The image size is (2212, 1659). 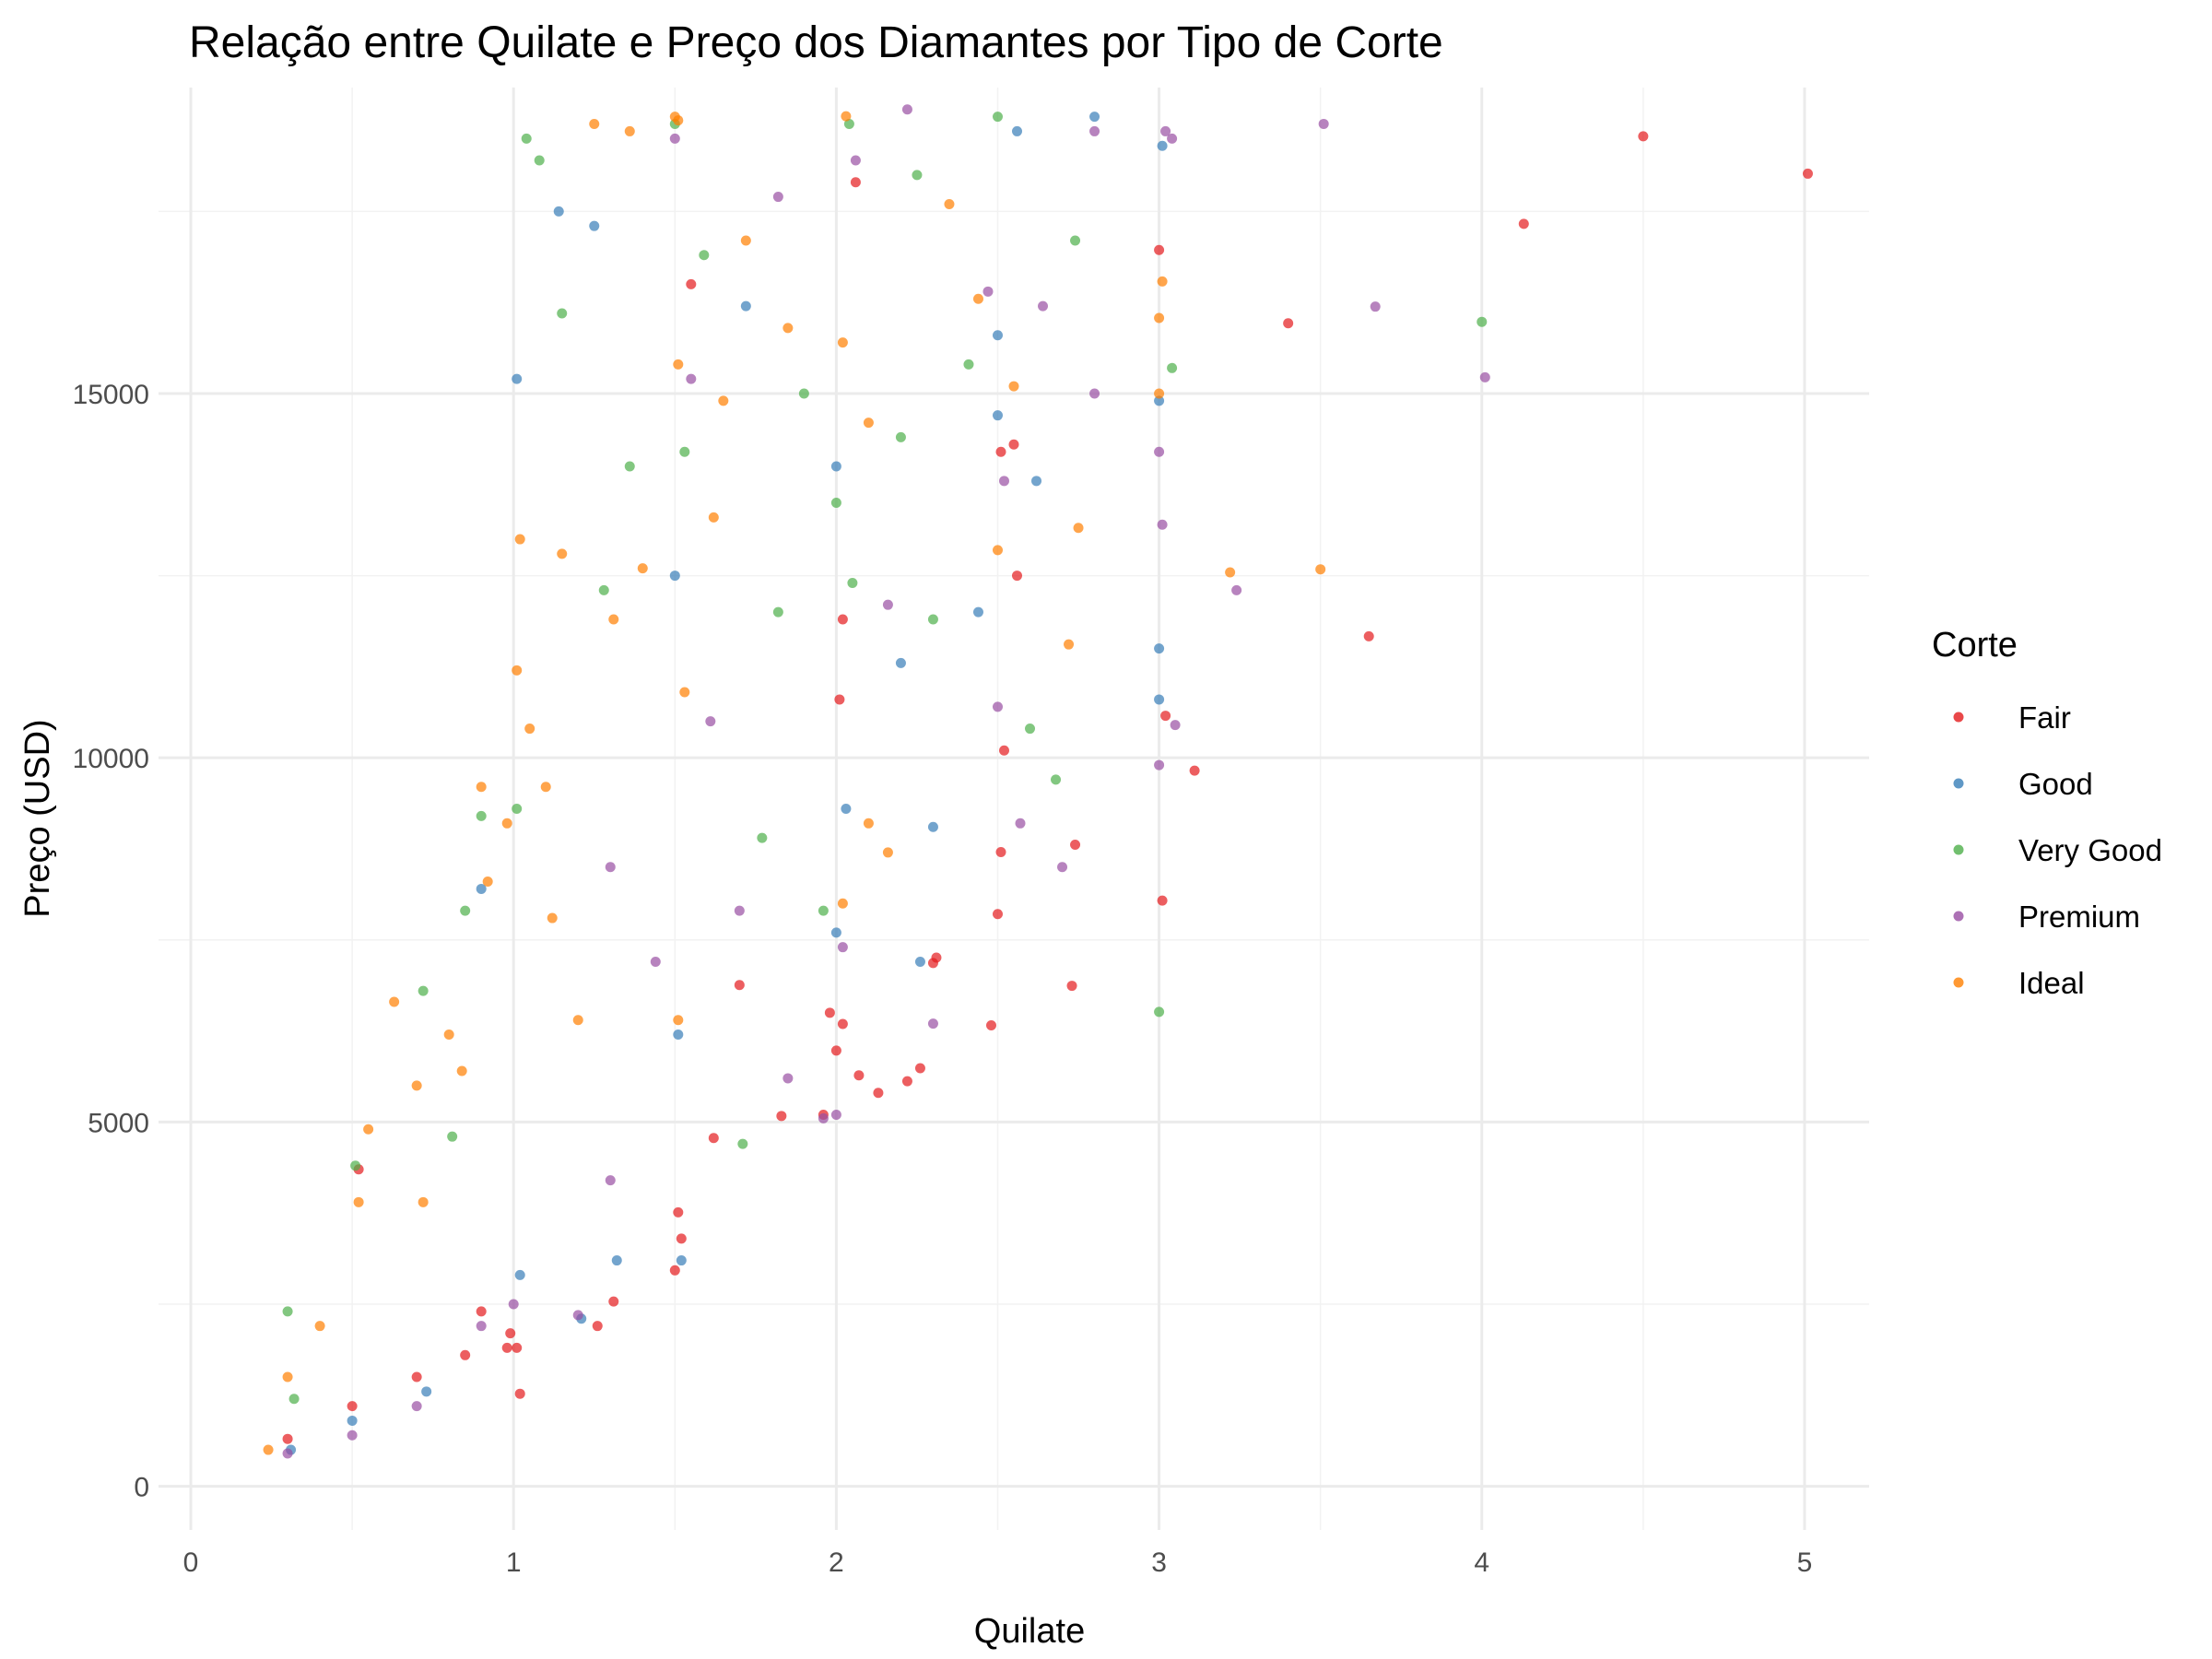 I want to click on legend-key, so click(x=1958, y=849).